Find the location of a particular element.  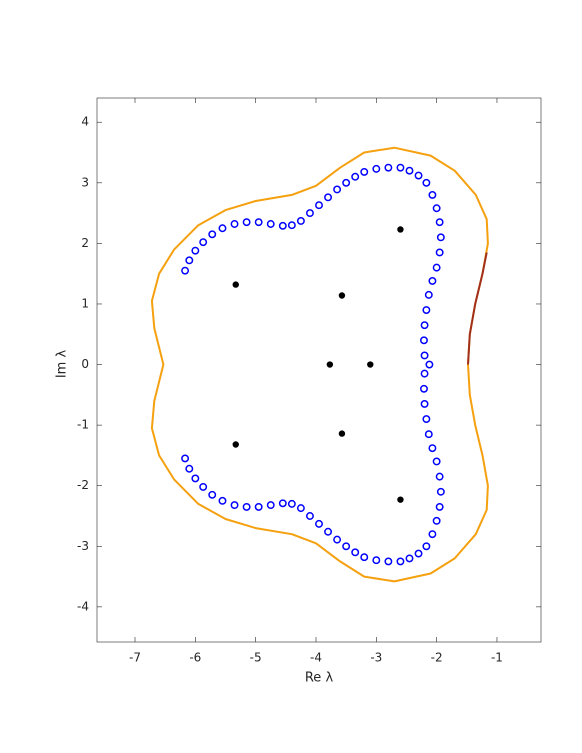

x-axis-label: Re λ is located at coordinates (319, 678).